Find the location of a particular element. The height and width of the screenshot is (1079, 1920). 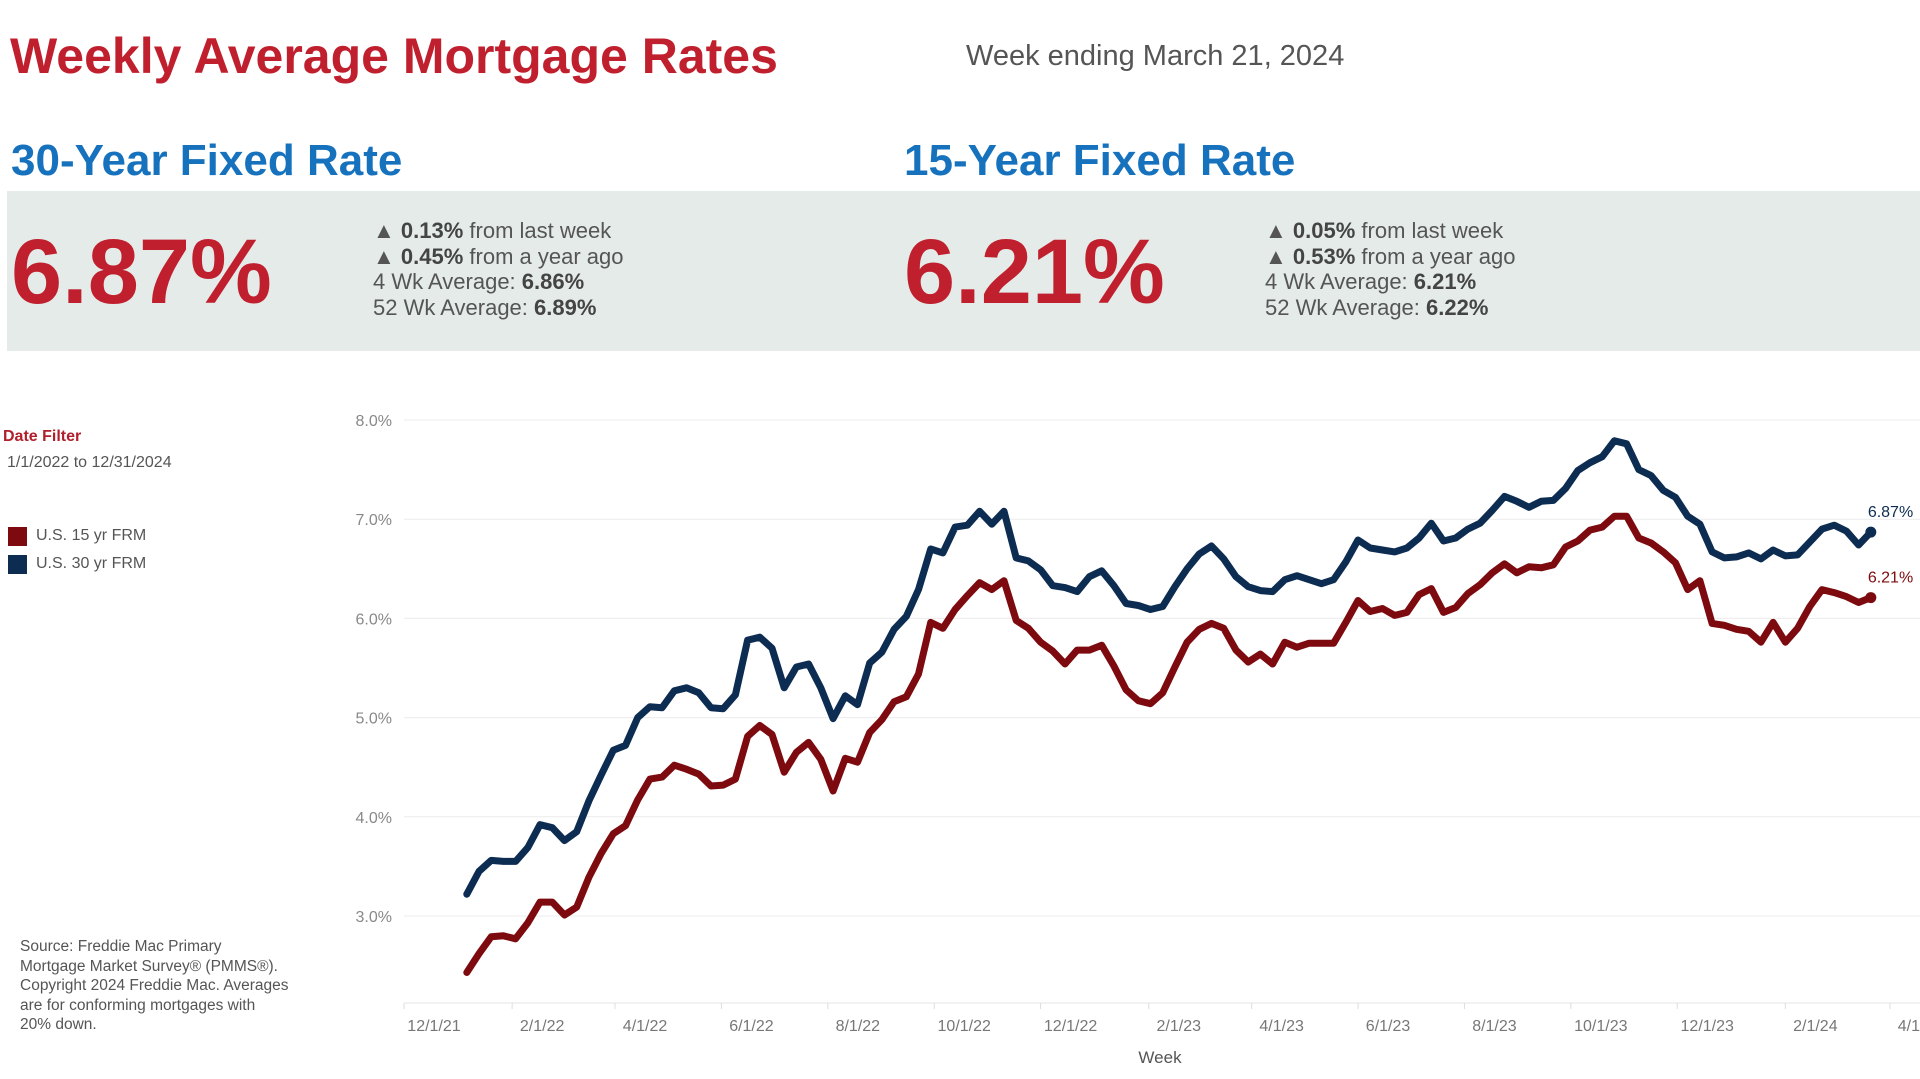

rate15-4wk-label: 4 Wk Average: is located at coordinates (1339, 281).